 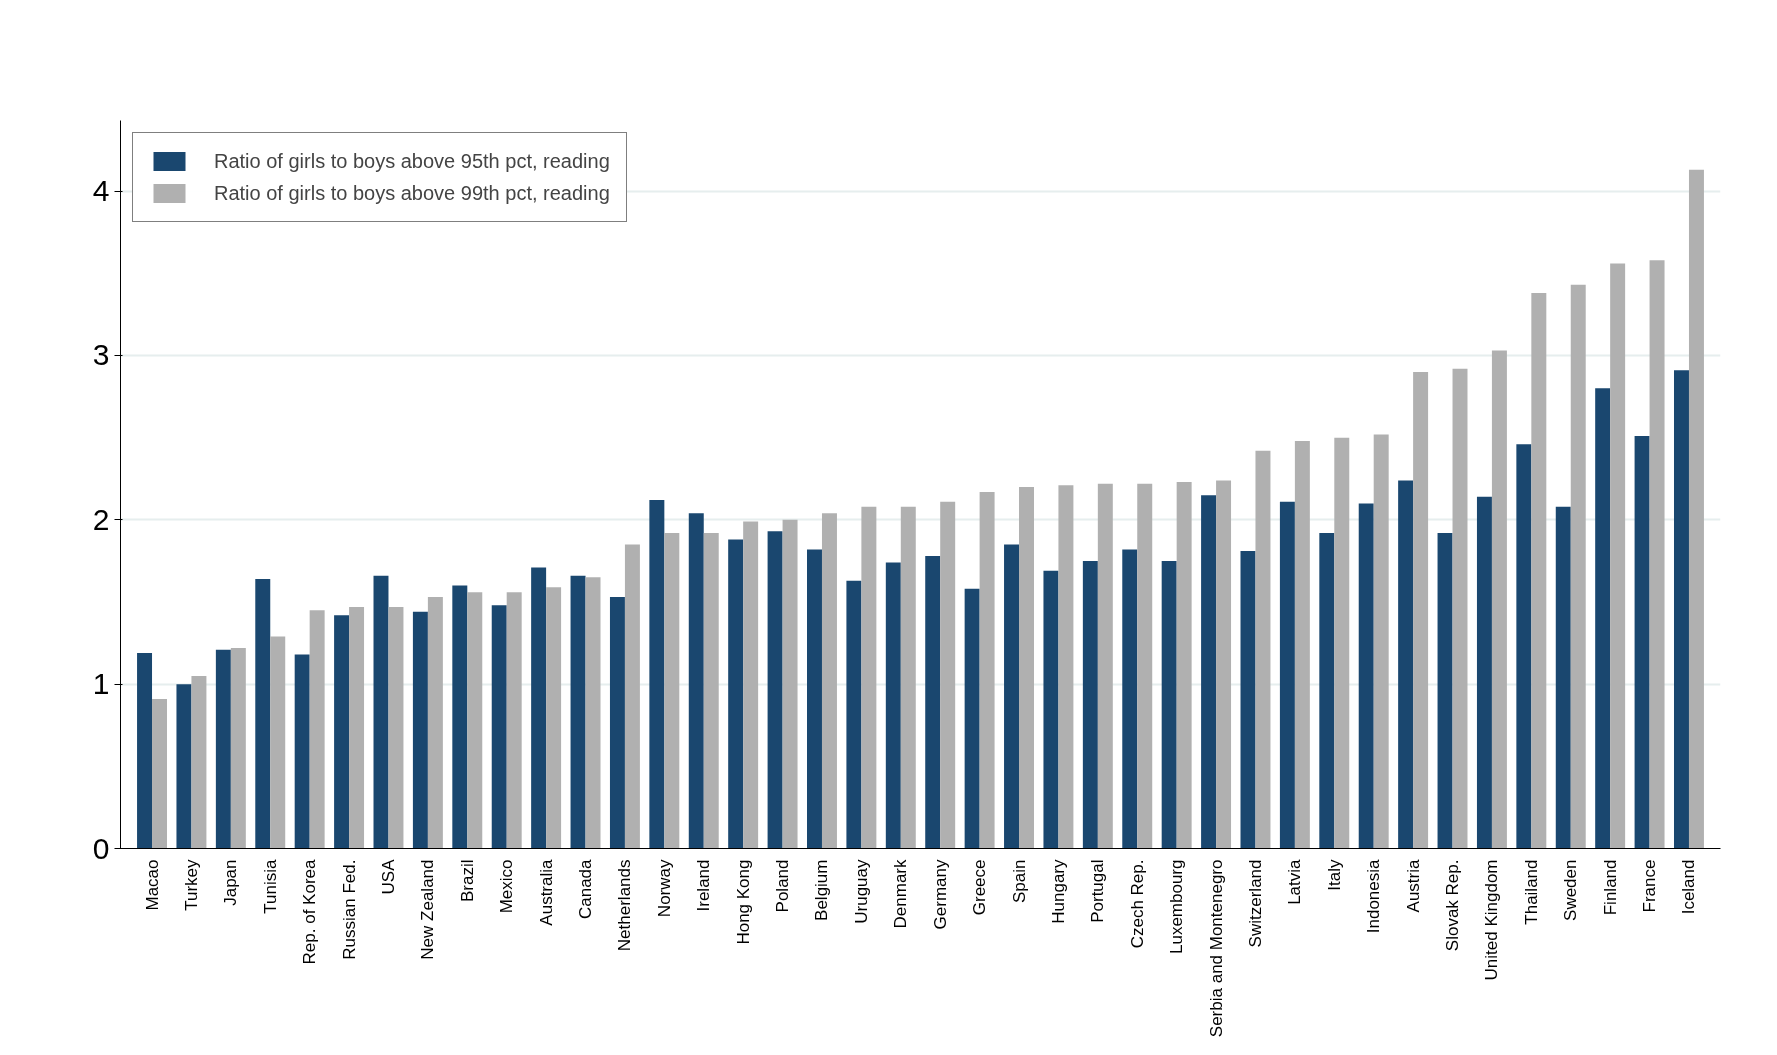 What do you see at coordinates (388, 876) in the screenshot?
I see `x-tick-label: USA` at bounding box center [388, 876].